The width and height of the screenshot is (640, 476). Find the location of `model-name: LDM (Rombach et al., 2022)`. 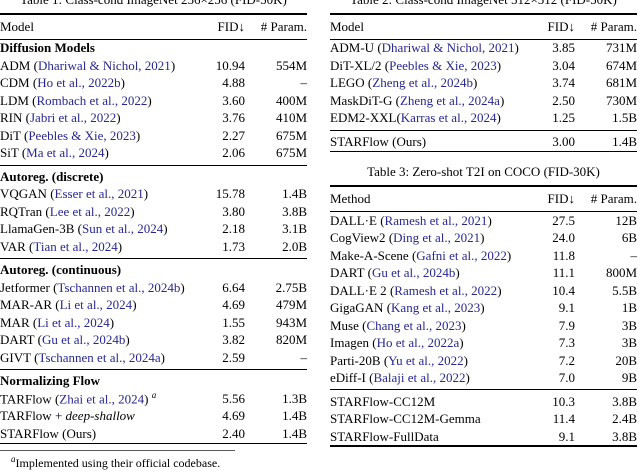

model-name: LDM (Rombach et al., 2022) is located at coordinates (76, 100).